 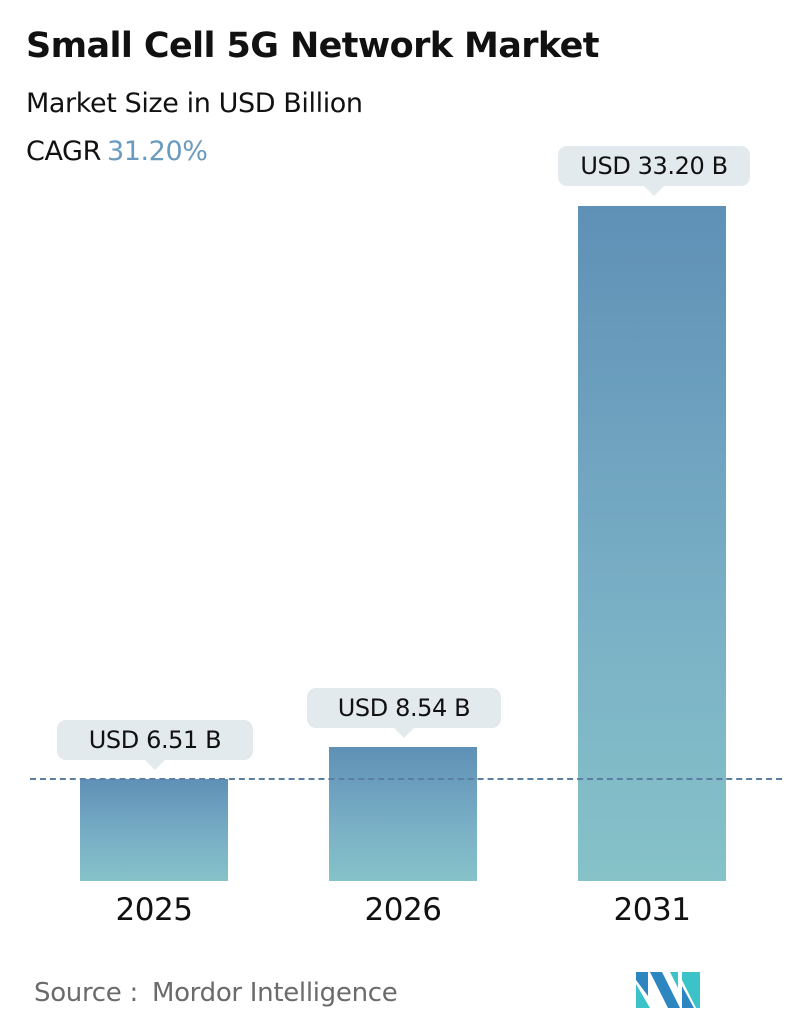 I want to click on cagr-annotation: CAGR 31.20%, so click(x=117, y=151).